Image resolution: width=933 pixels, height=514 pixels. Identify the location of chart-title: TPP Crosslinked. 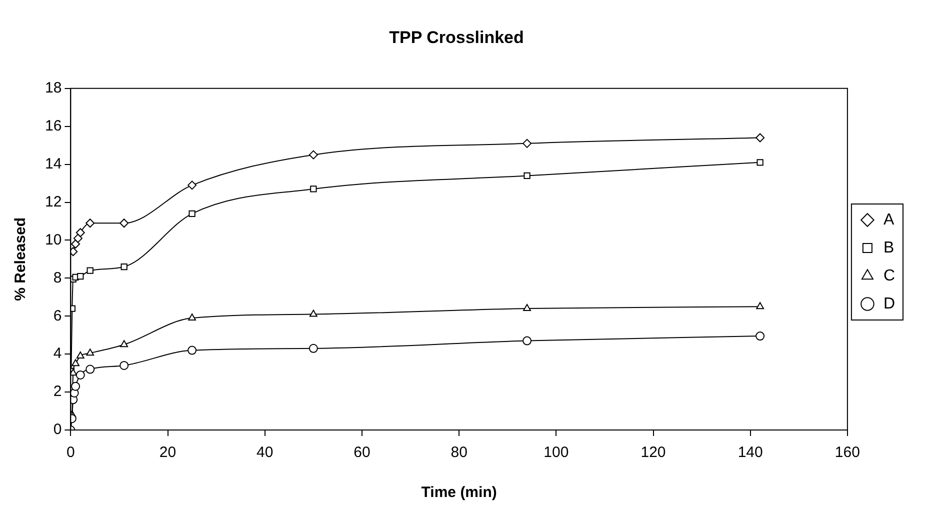
(456, 37).